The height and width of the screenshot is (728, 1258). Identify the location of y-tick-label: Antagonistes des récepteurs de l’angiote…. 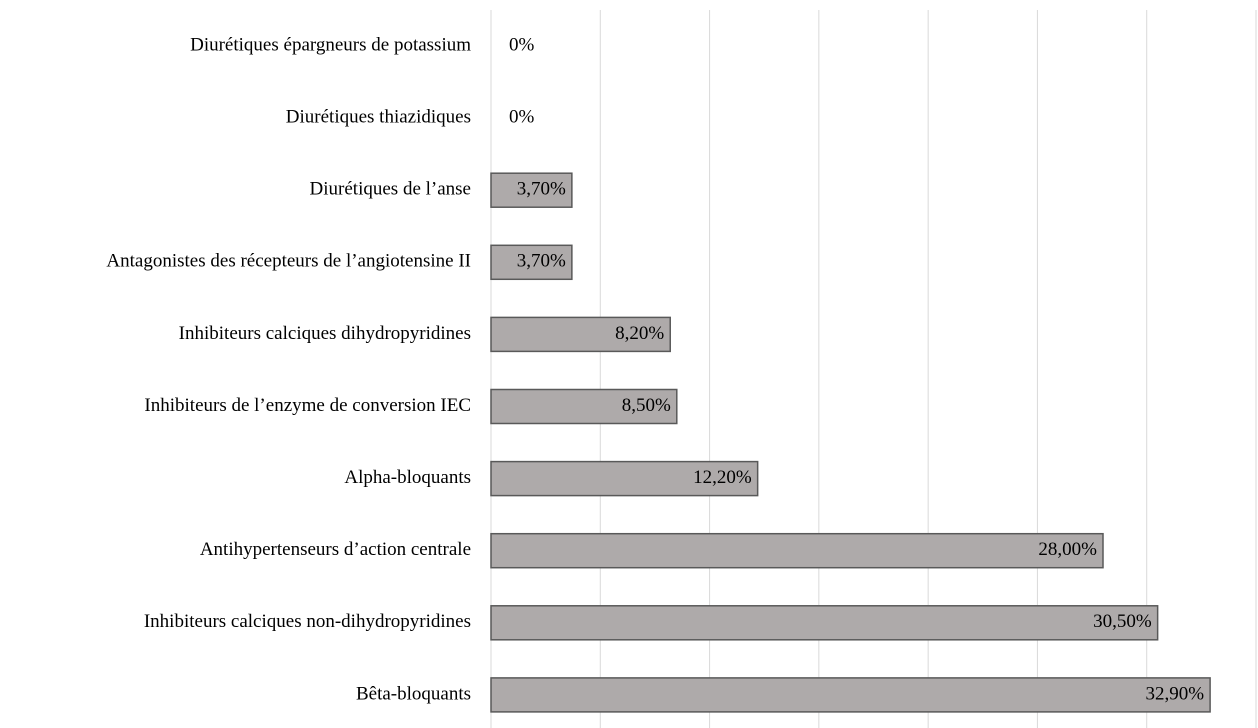
(288, 261).